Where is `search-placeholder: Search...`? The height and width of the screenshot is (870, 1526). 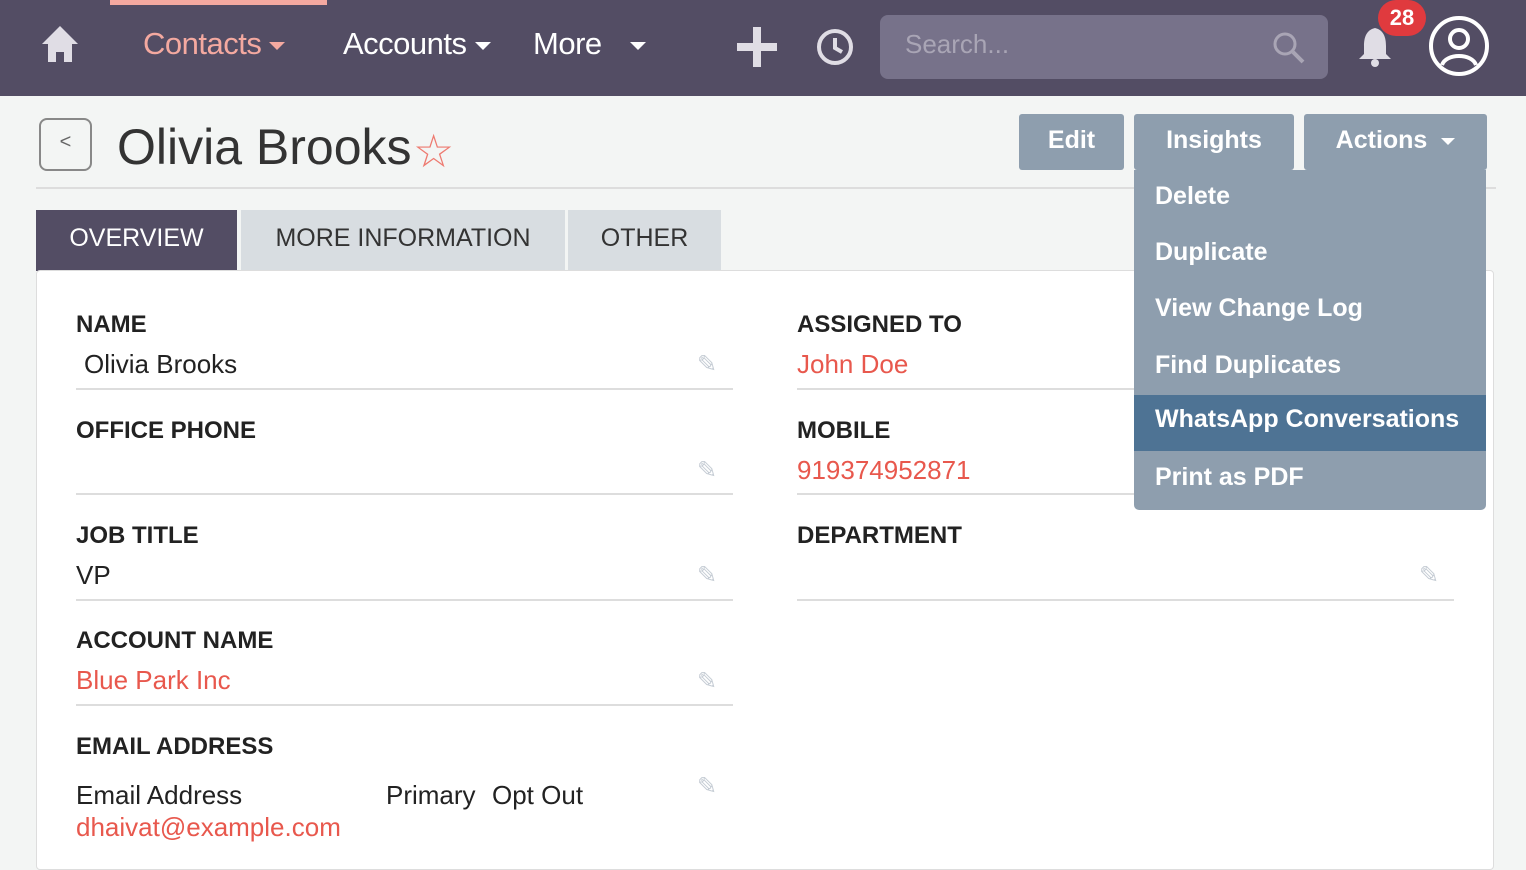
search-placeholder: Search... is located at coordinates (957, 44).